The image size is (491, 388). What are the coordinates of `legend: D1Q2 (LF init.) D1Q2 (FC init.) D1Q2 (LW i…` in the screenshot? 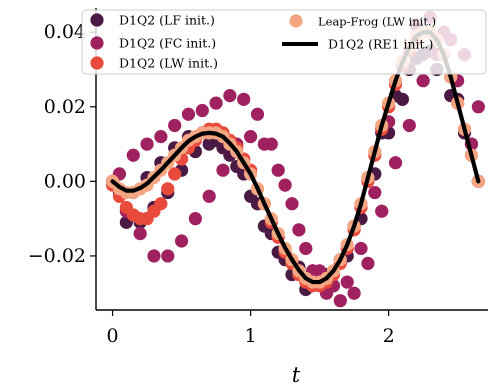 It's located at (284, 42).